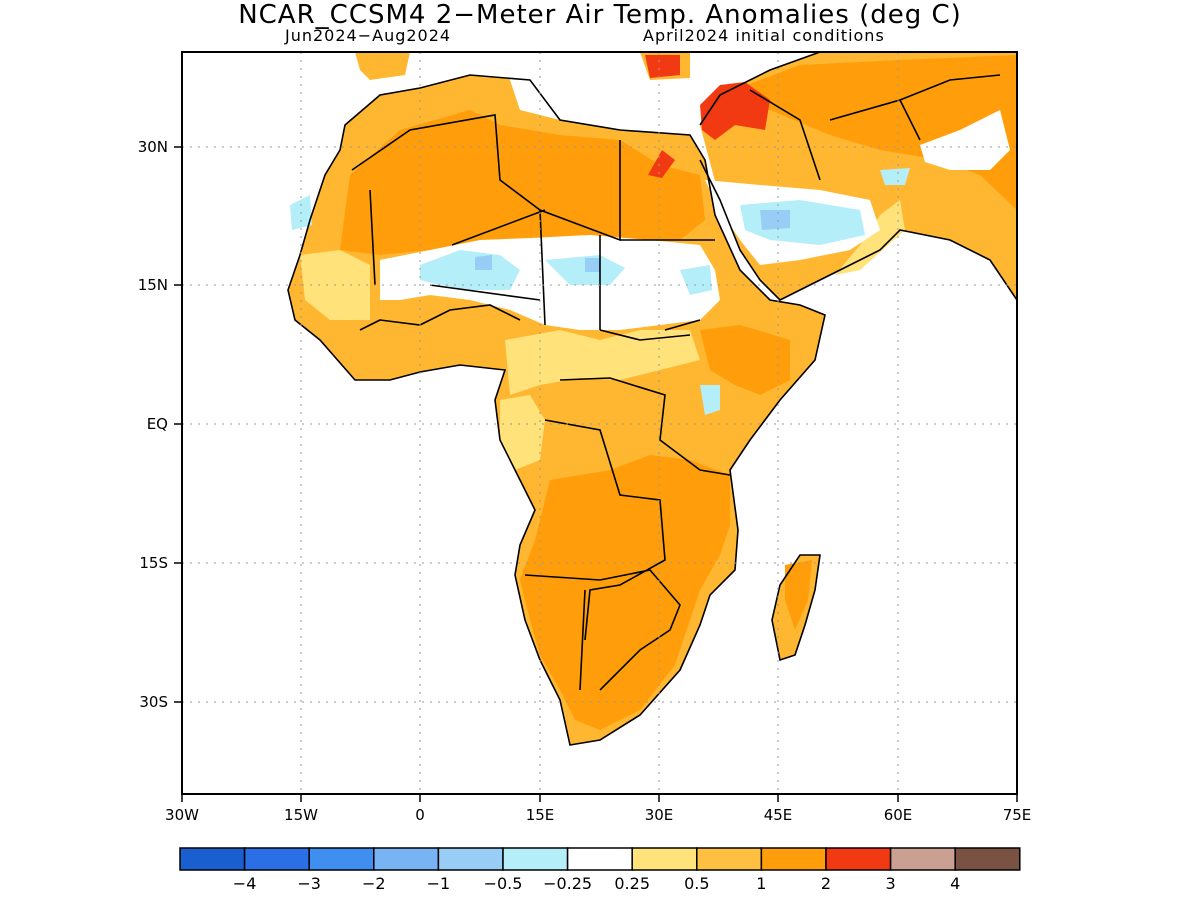 This screenshot has height=900, width=1200. Describe the element at coordinates (599, 798) in the screenshot. I see `lon-tick-marks` at that location.